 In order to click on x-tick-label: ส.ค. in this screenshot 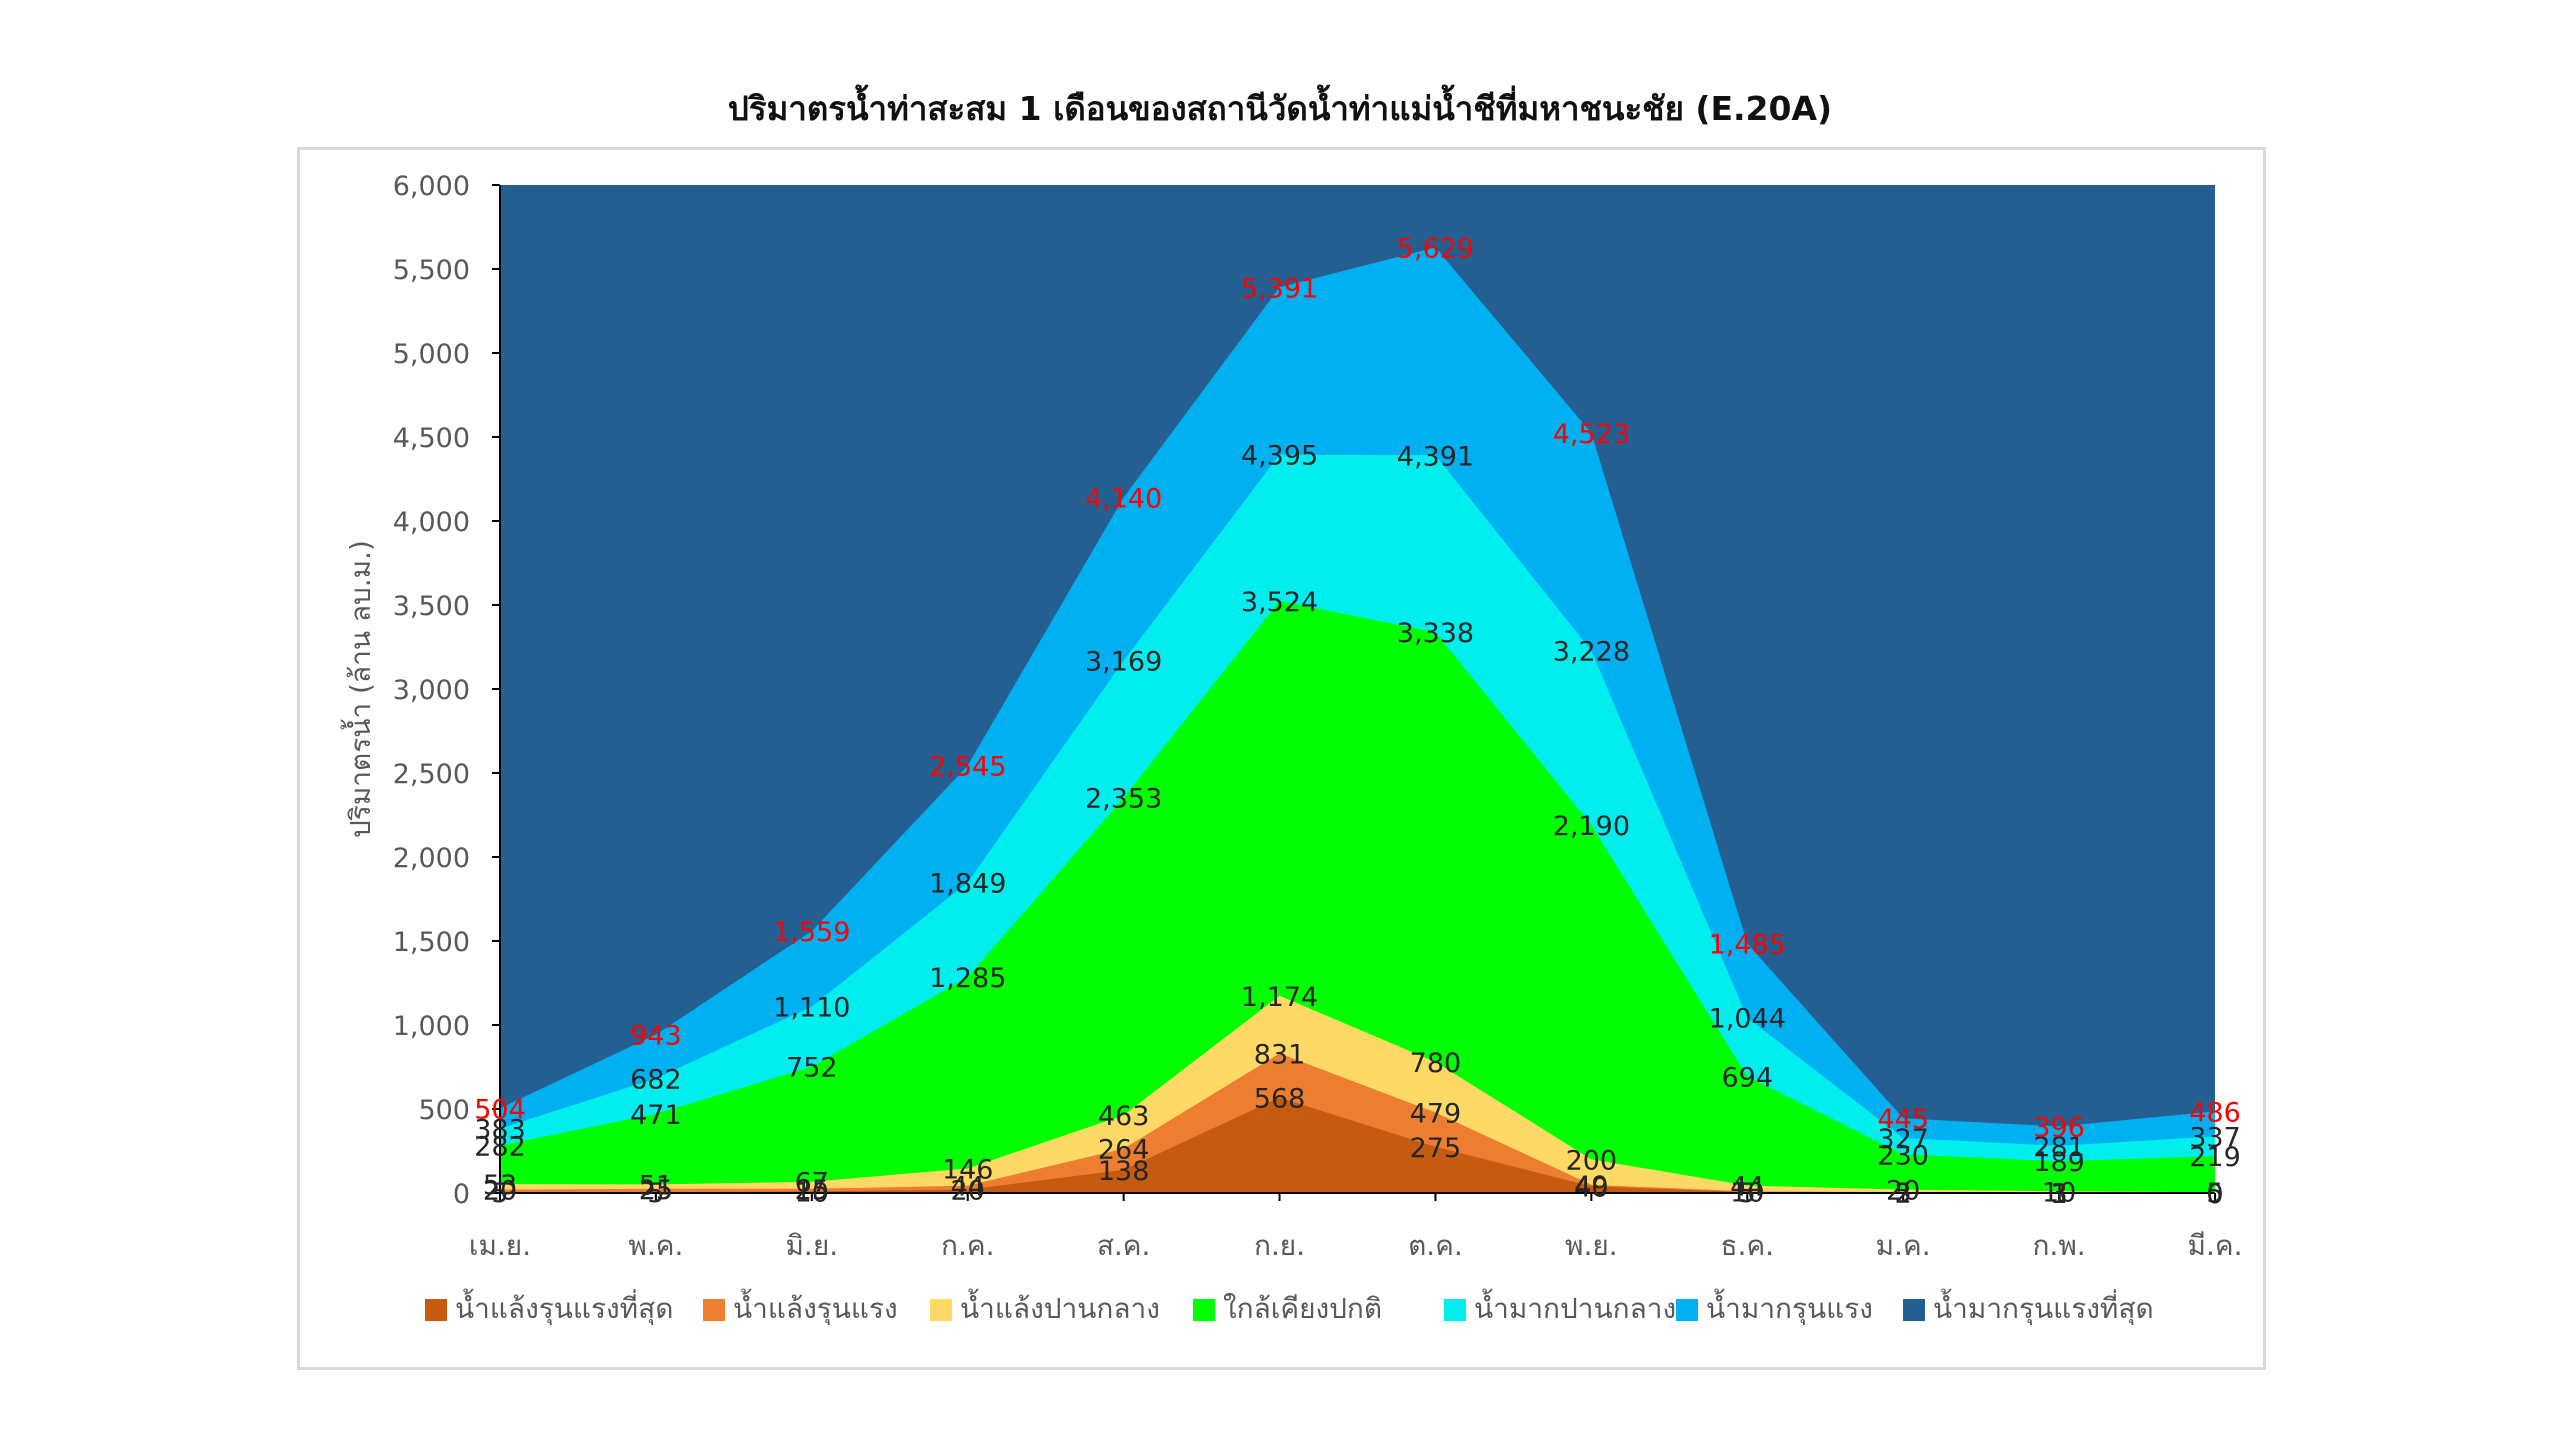, I will do `click(1124, 1245)`.